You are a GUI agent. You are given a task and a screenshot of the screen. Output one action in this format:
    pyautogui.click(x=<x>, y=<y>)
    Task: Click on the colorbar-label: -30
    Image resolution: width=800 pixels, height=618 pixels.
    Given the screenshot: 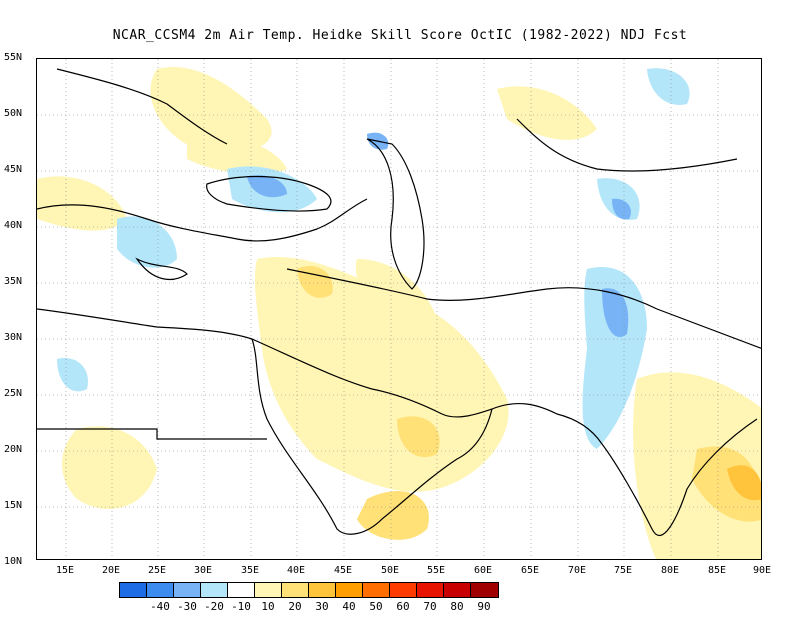 What is the action you would take?
    pyautogui.click(x=187, y=606)
    